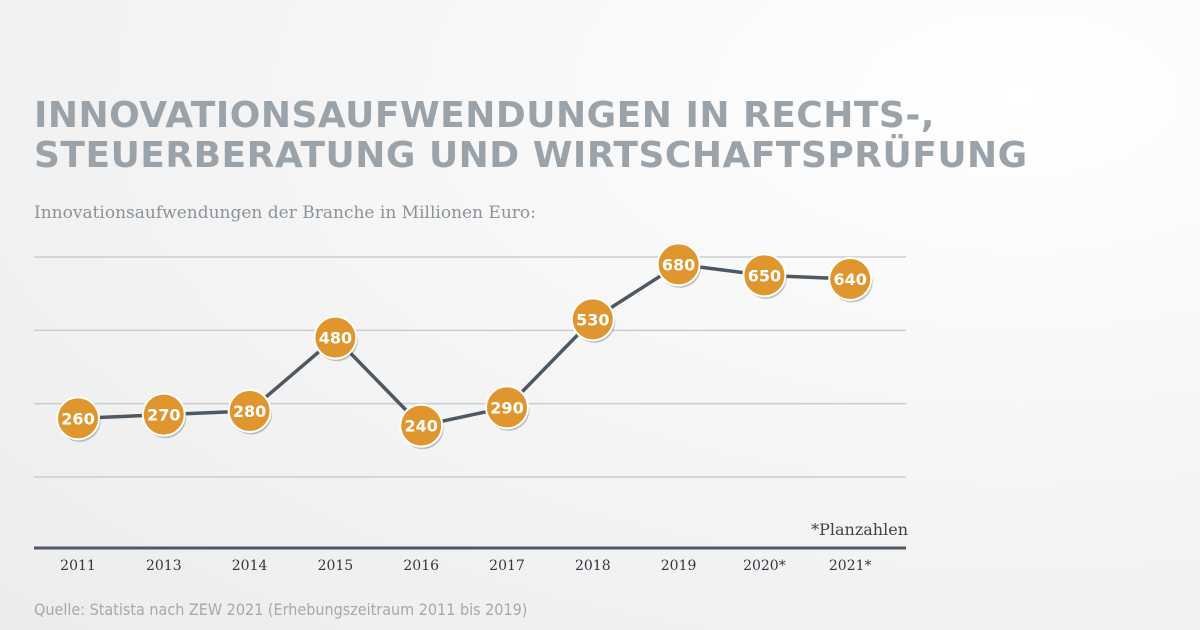 The width and height of the screenshot is (1200, 630). What do you see at coordinates (250, 566) in the screenshot?
I see `x-tick-label: 2014` at bounding box center [250, 566].